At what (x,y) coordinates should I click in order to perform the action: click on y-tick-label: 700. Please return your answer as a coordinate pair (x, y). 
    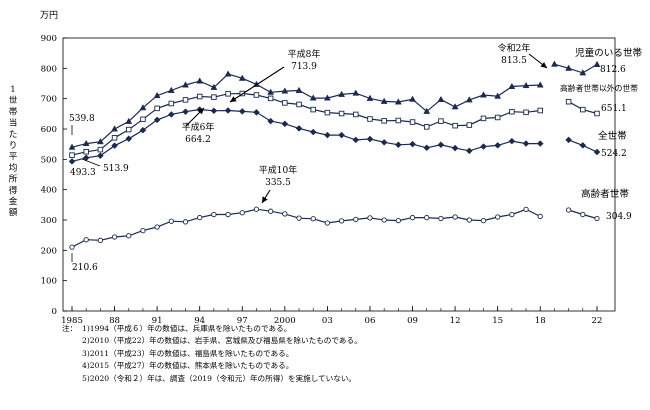
    Looking at the image, I should click on (49, 100).